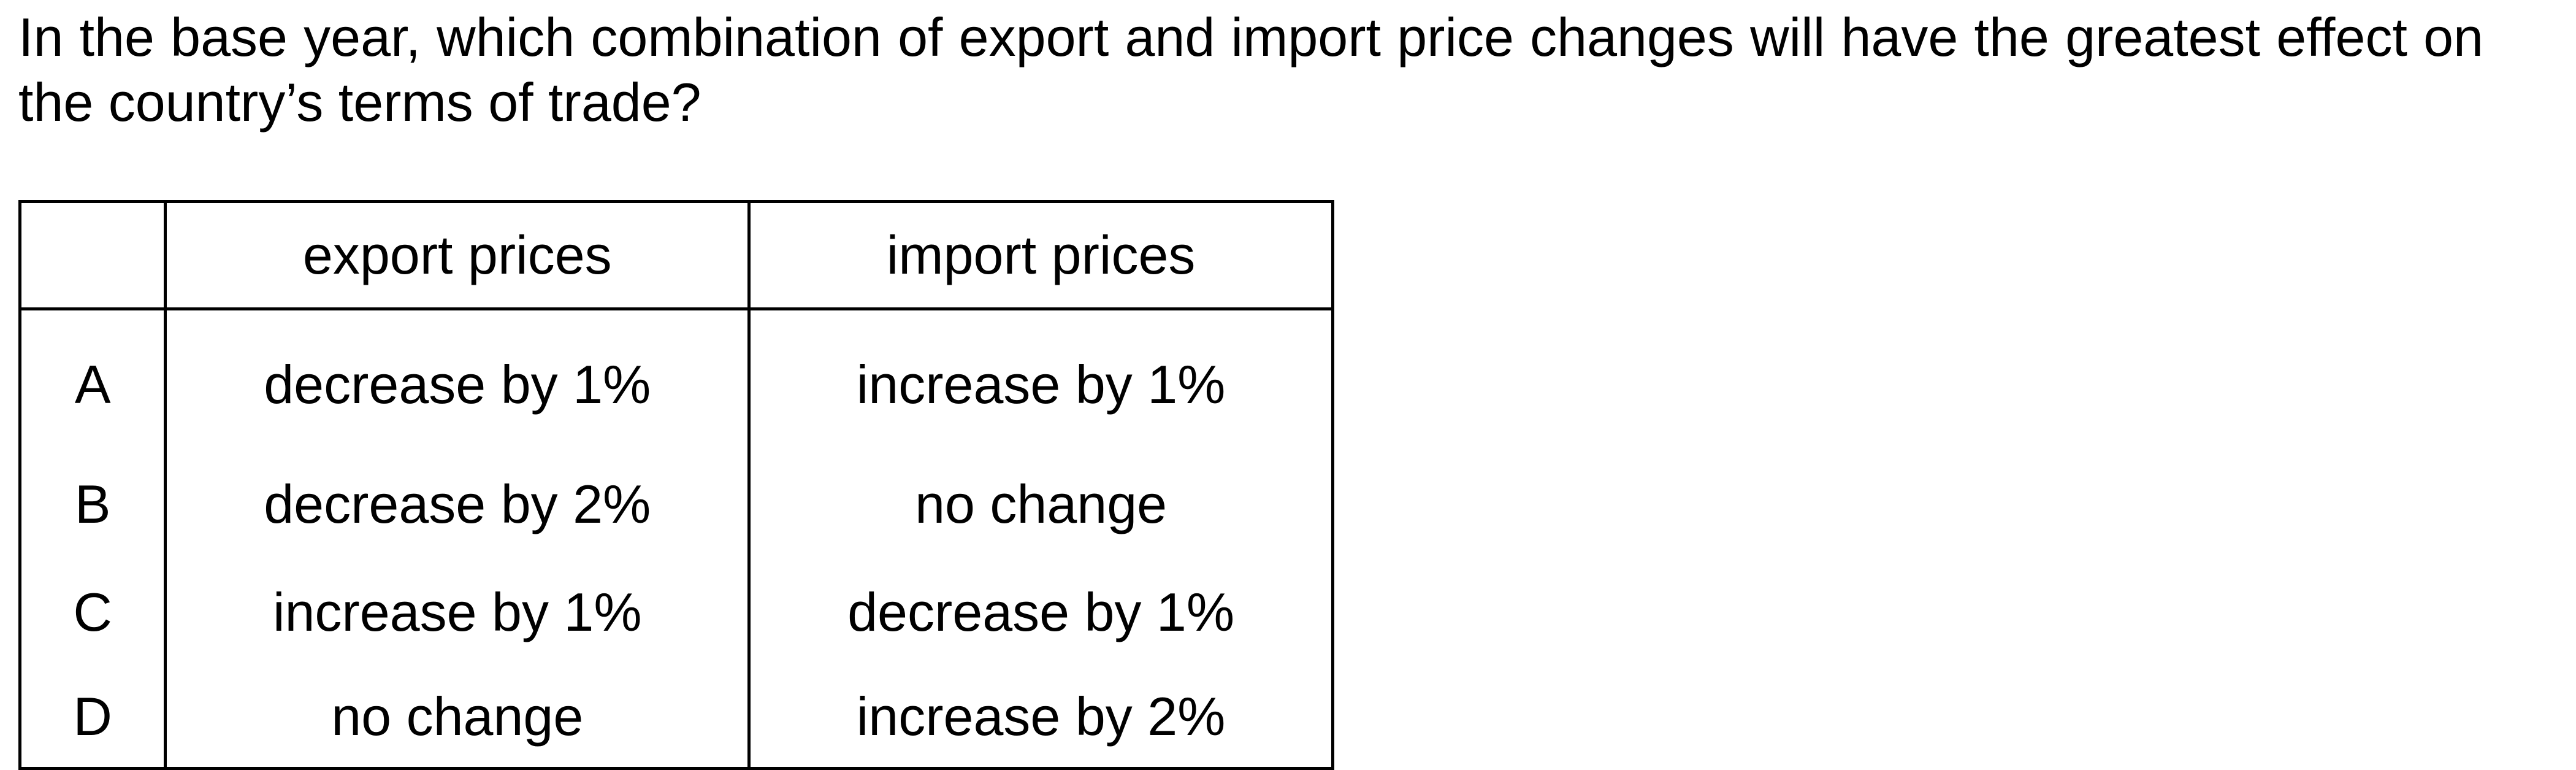 Image resolution: width=2576 pixels, height=770 pixels. Describe the element at coordinates (457, 255) in the screenshot. I see `header-cell-export-prices: export prices` at that location.